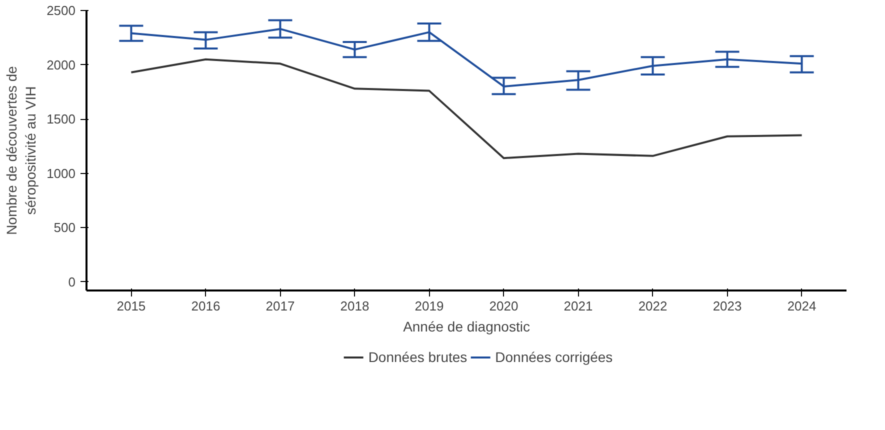 This screenshot has height=430, width=885. Describe the element at coordinates (61, 173) in the screenshot. I see `y-tick-label: 1000` at that location.